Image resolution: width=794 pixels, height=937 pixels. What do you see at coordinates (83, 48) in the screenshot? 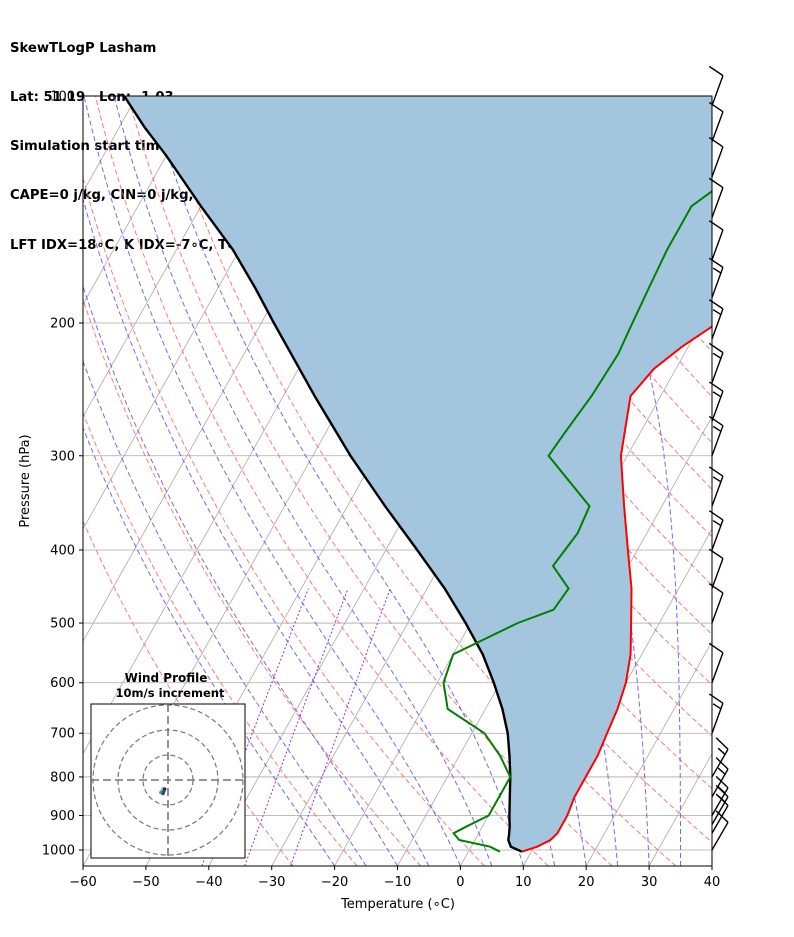
I see `station-title: SkewTLogP Lasham` at bounding box center [83, 48].